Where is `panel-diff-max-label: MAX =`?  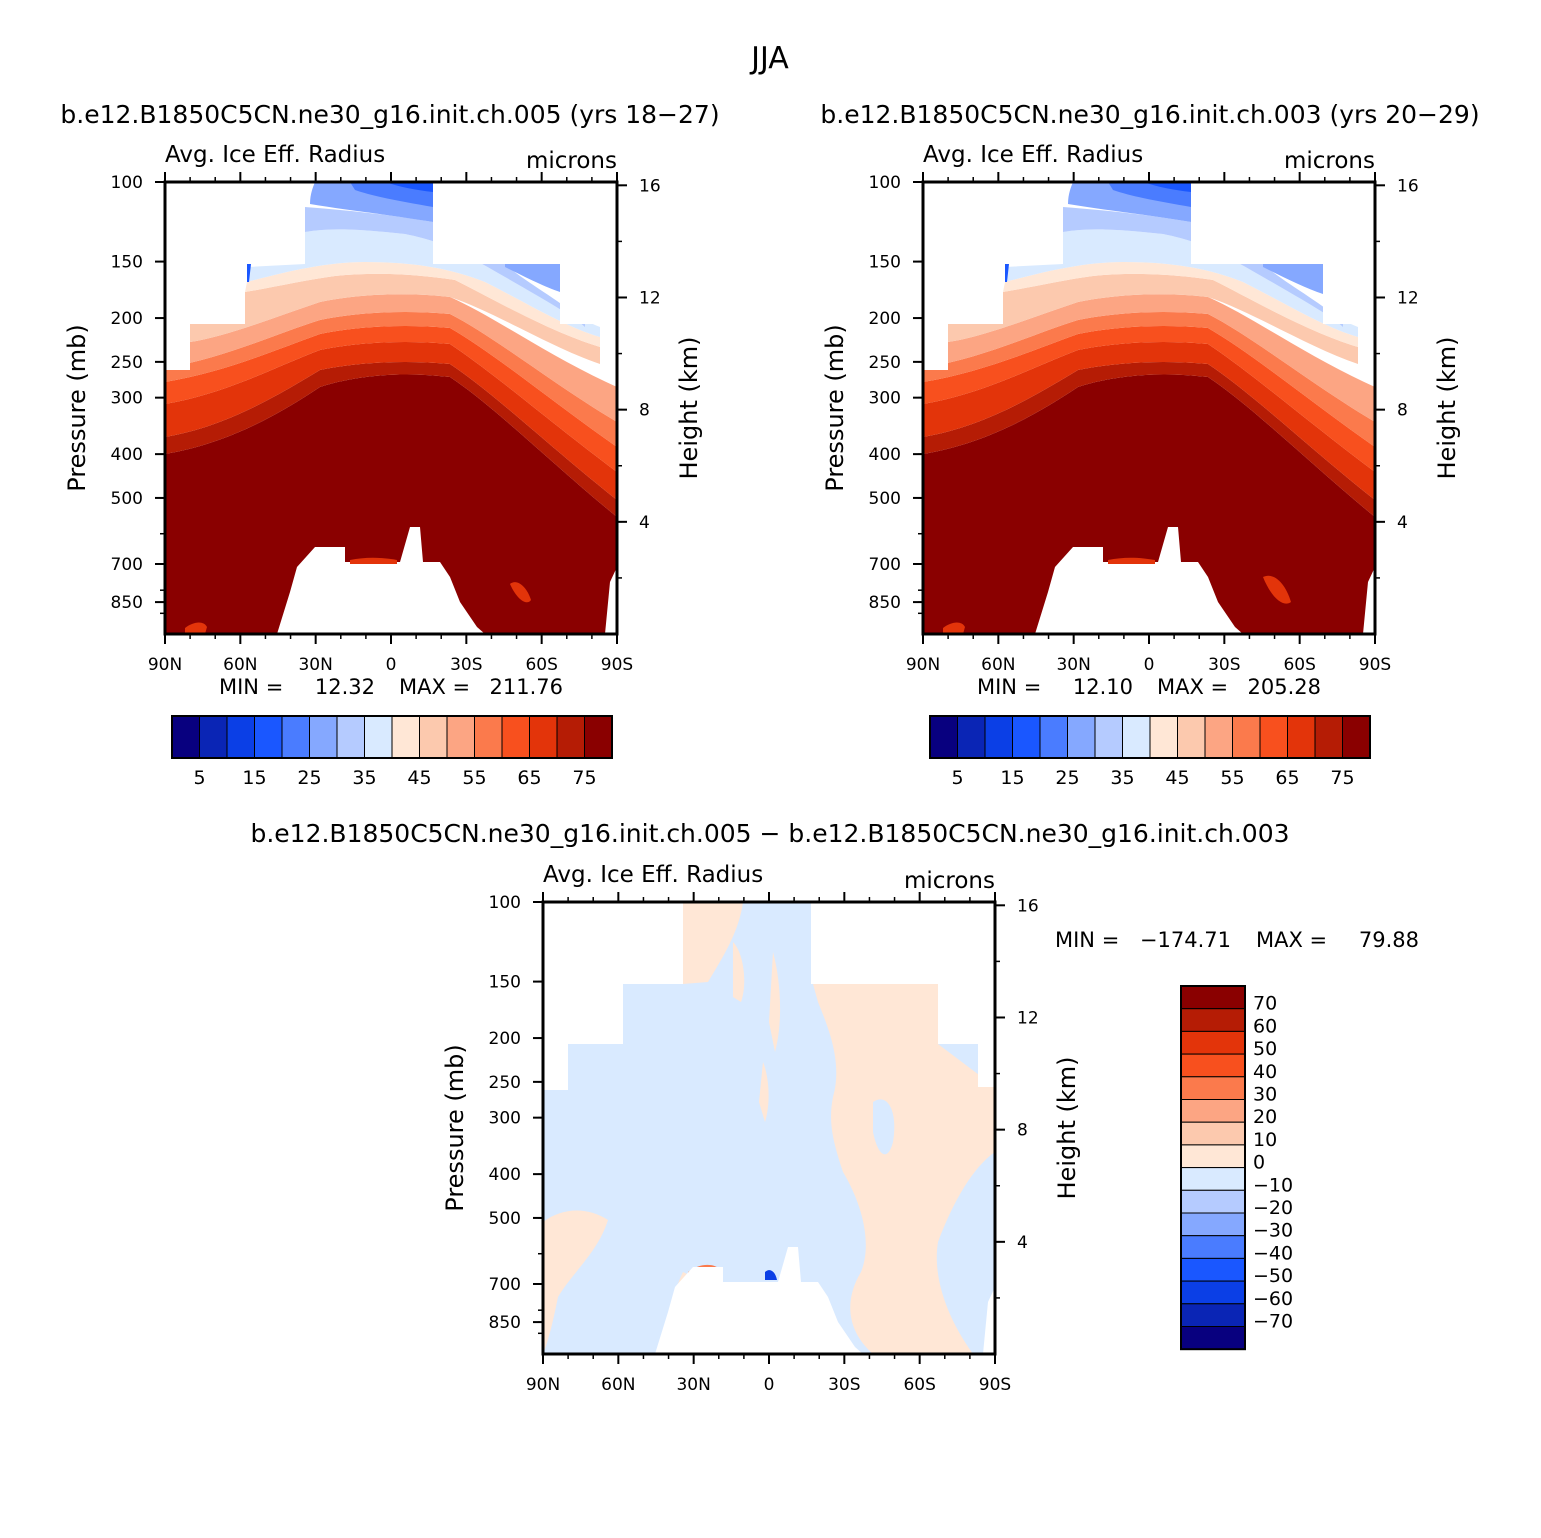 panel-diff-max-label: MAX = is located at coordinates (1291, 940).